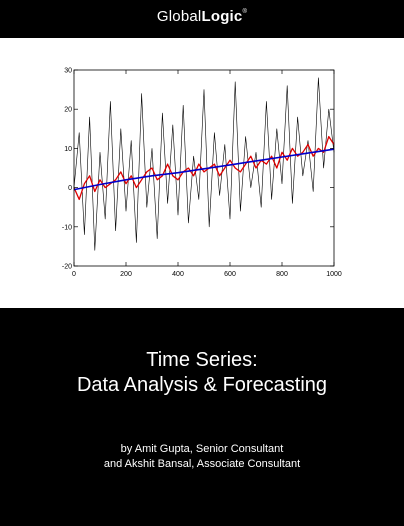  What do you see at coordinates (222, 16) in the screenshot?
I see `logo-word-bold: Logic` at bounding box center [222, 16].